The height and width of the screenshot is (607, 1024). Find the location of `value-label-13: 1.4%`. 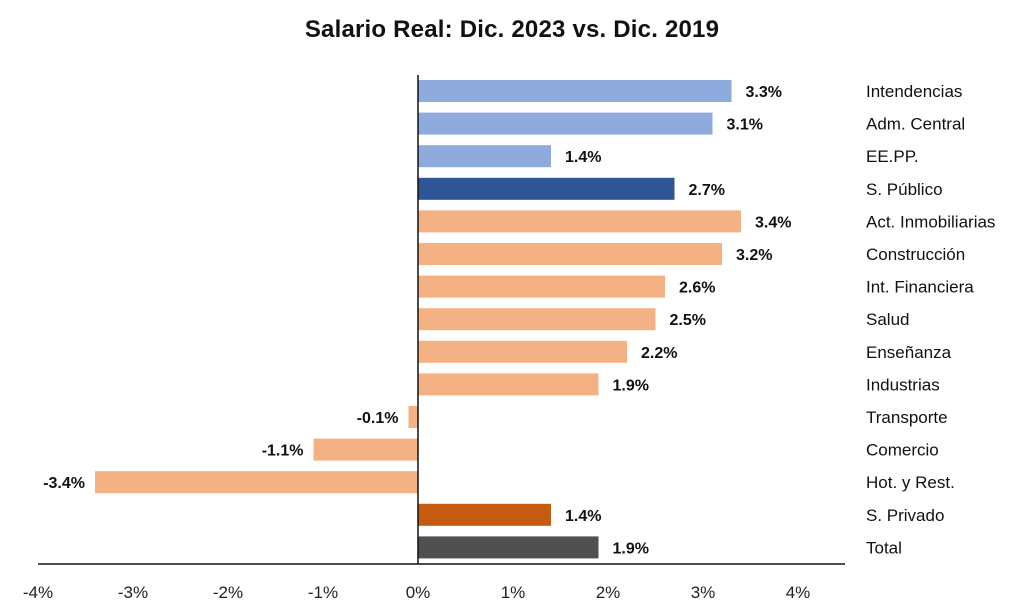

value-label-13: 1.4% is located at coordinates (583, 516).